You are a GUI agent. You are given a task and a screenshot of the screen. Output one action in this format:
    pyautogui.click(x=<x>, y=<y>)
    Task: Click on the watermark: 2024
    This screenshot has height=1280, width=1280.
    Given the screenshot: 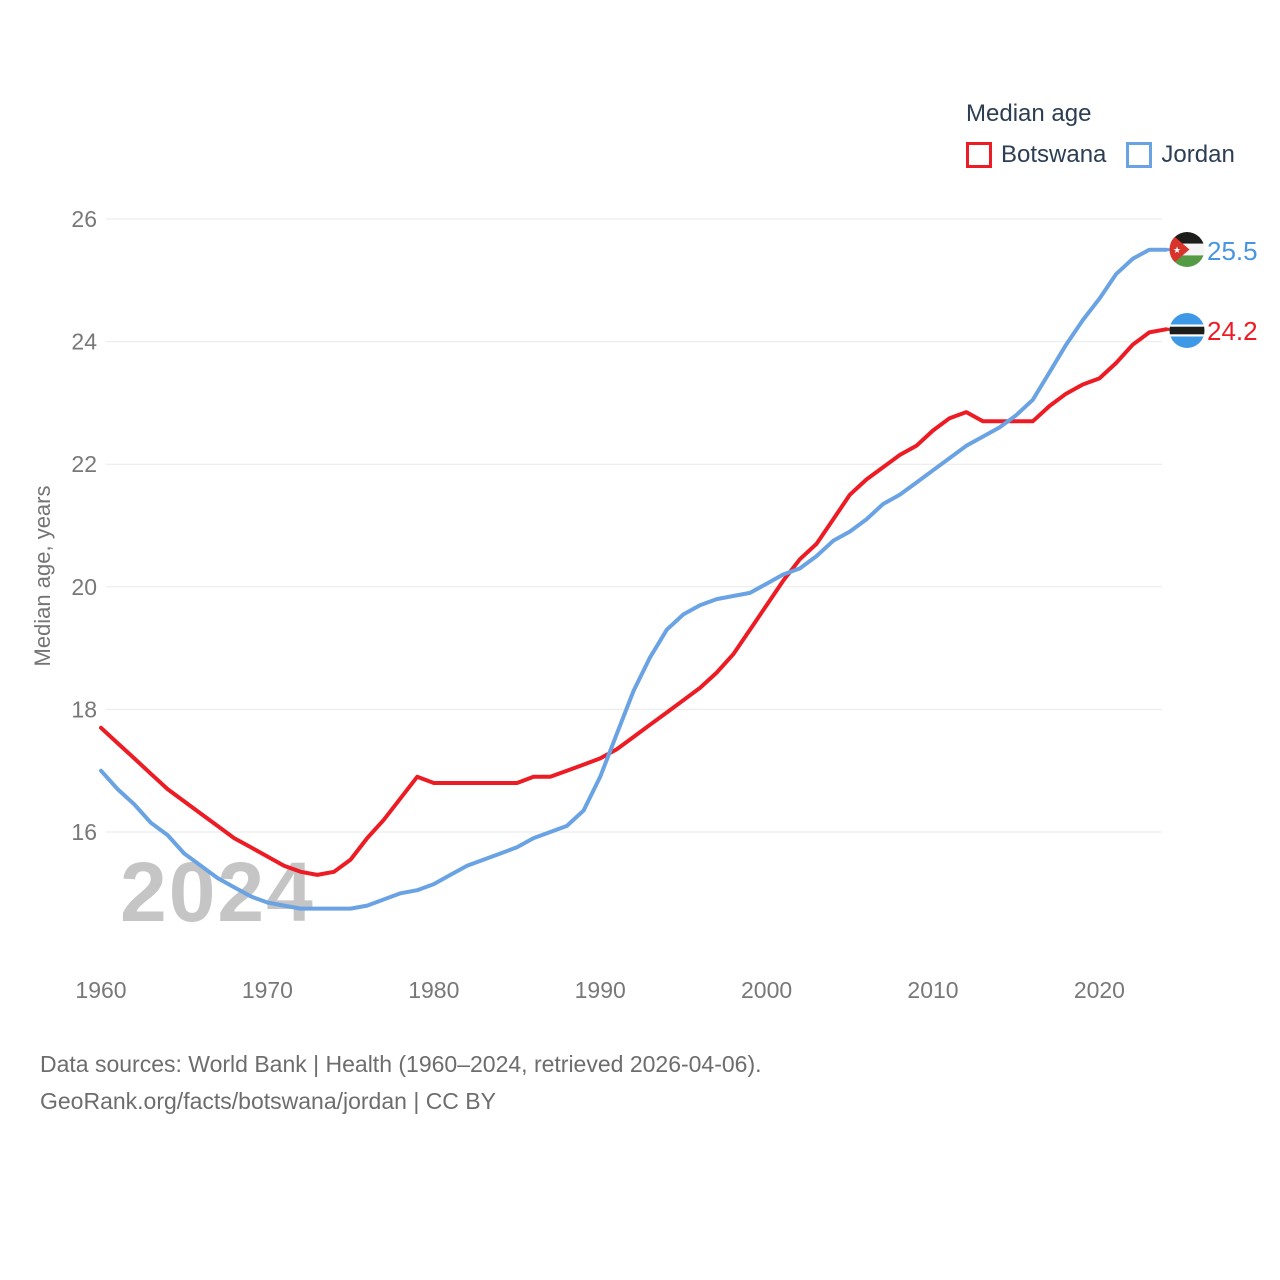 What is the action you would take?
    pyautogui.click(x=217, y=892)
    